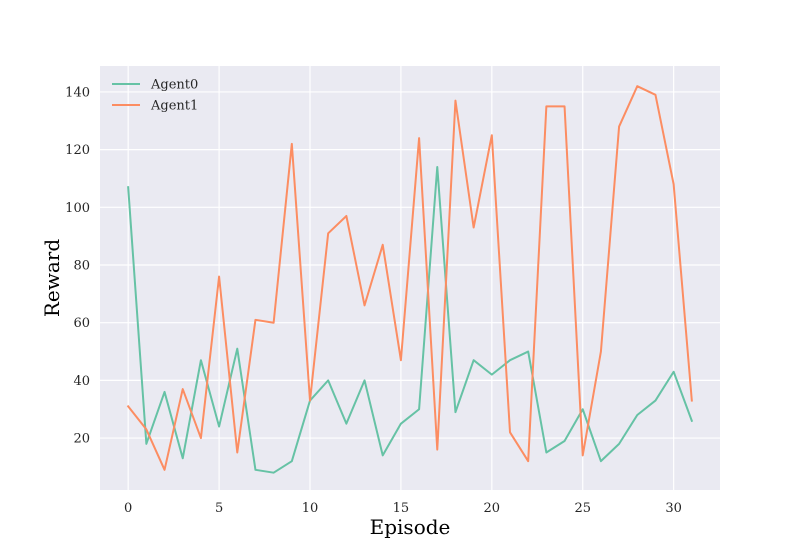 The width and height of the screenshot is (800, 550). I want to click on y-tick-label: 120, so click(77, 150).